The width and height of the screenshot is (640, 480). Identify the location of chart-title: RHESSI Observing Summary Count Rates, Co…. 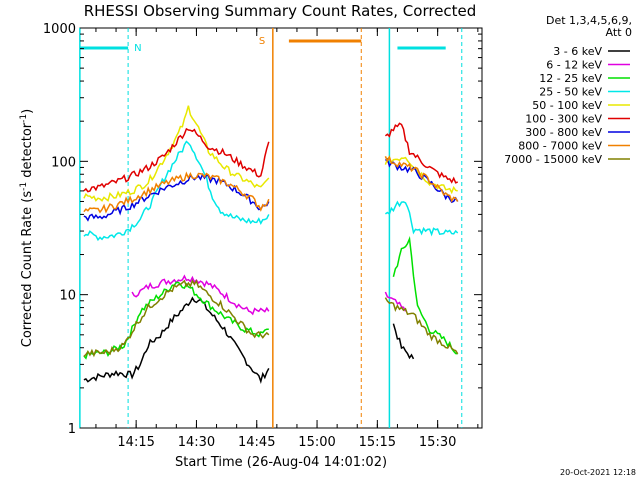
(280, 11).